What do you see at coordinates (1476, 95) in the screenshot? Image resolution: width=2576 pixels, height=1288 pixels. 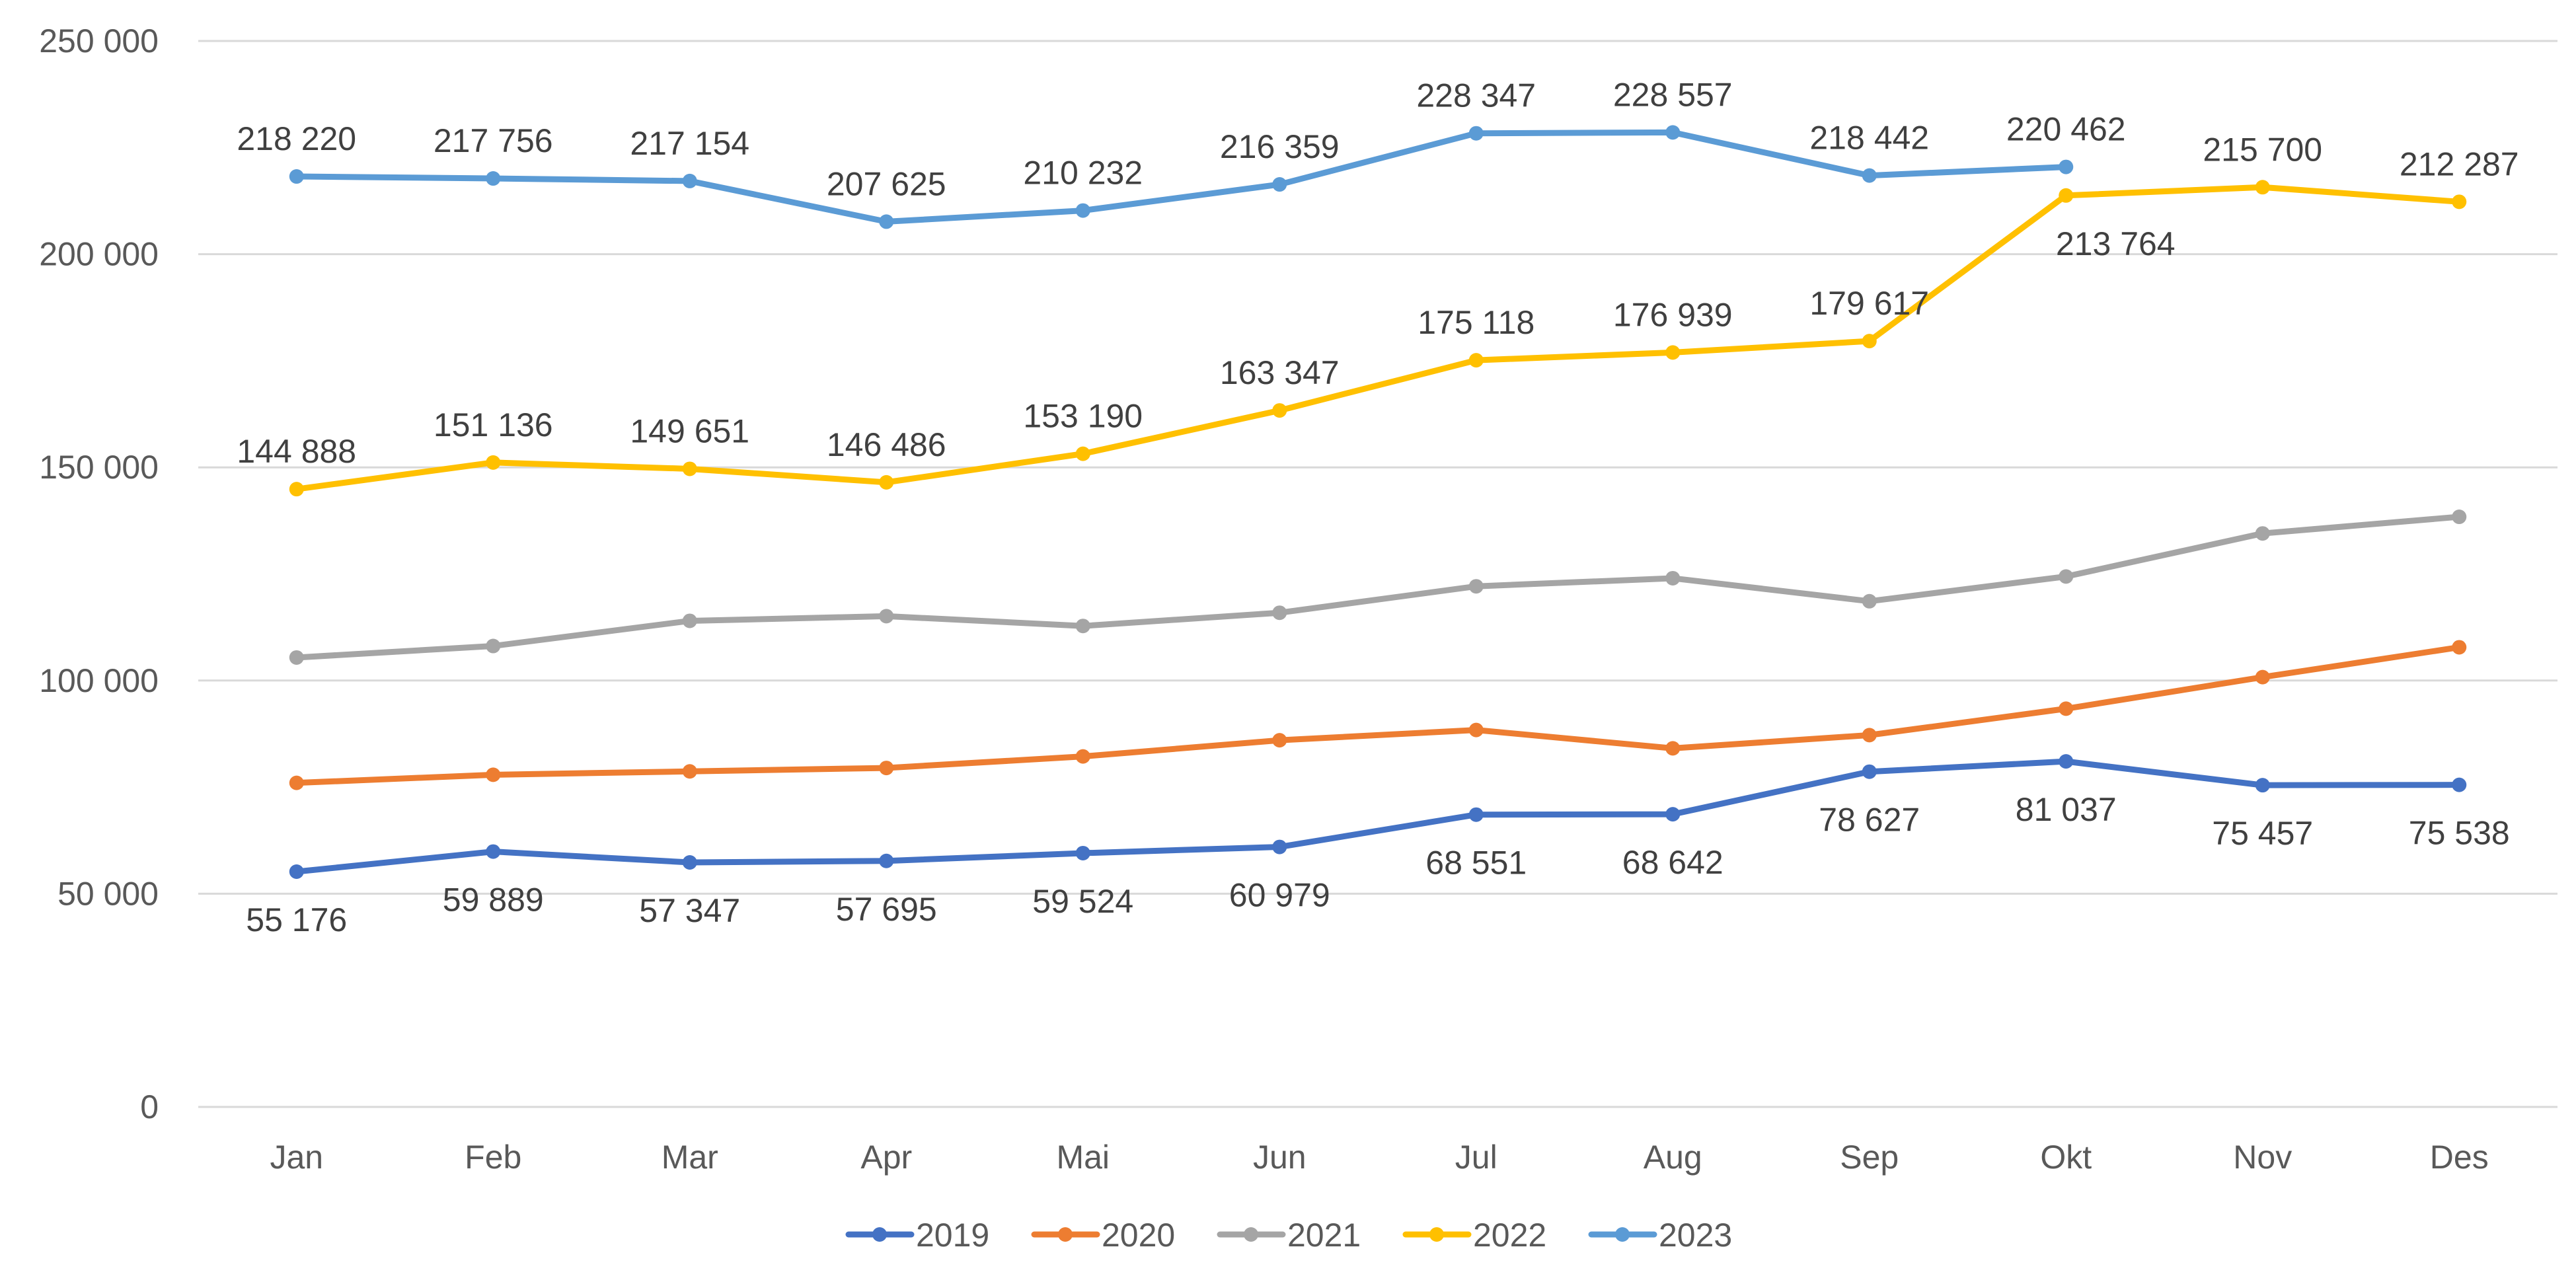 I see `data-label-2023: 228 347` at bounding box center [1476, 95].